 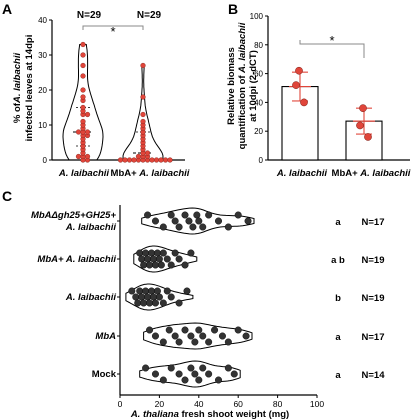 What do you see at coordinates (302, 173) in the screenshot?
I see `panel-b-xlabel-1: A. laibachii` at bounding box center [302, 173].